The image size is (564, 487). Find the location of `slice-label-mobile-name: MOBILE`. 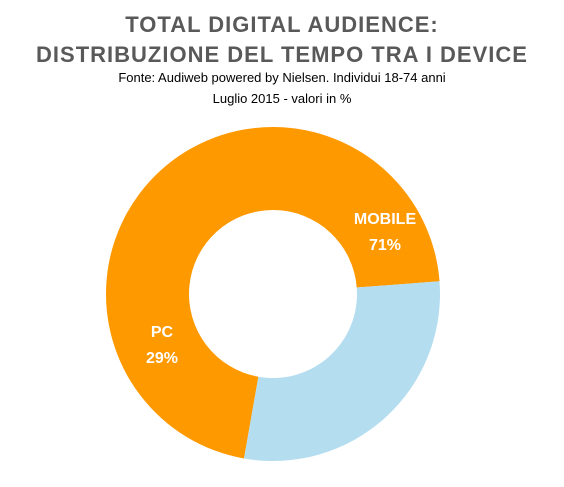

slice-label-mobile-name: MOBILE is located at coordinates (385, 219).